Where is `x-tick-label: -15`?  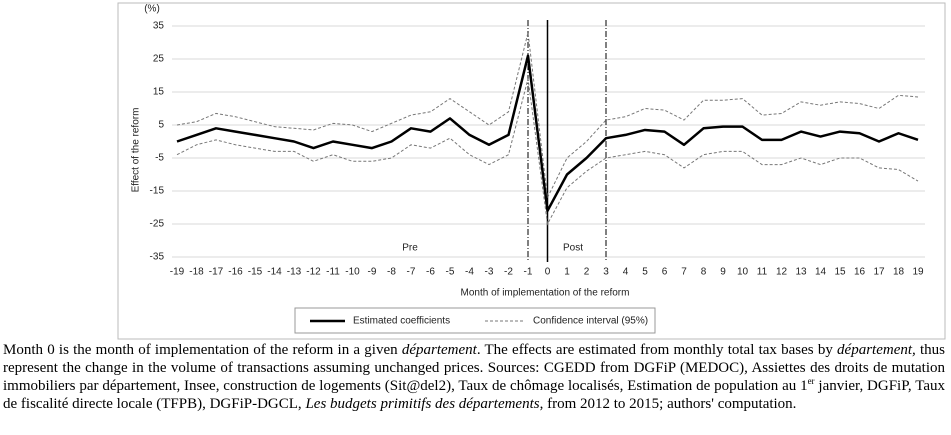
x-tick-label: -15 is located at coordinates (255, 272).